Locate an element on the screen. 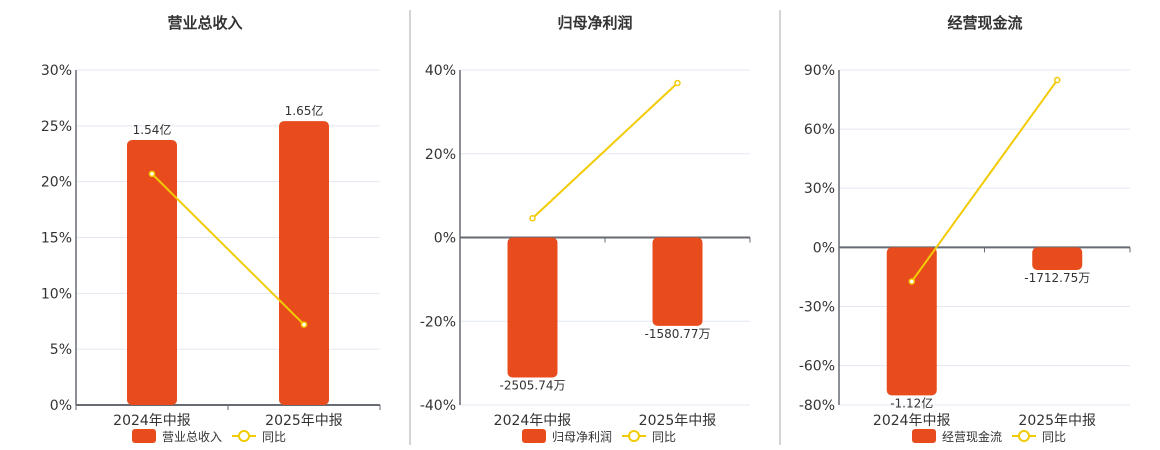 This screenshot has height=450, width=1160. y-tick-label: 25% is located at coordinates (56, 127).